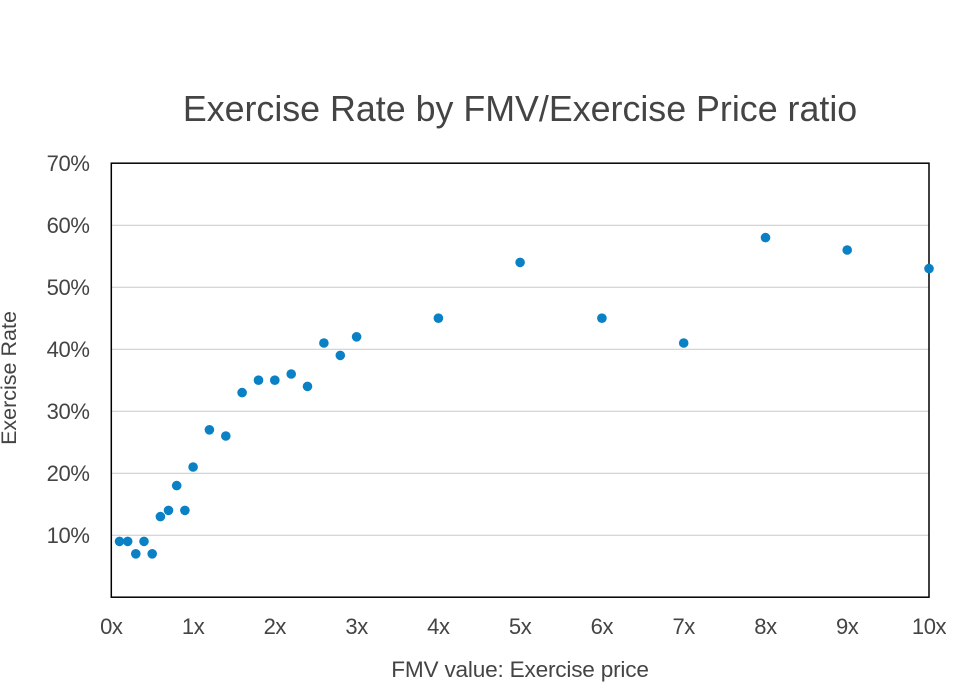  Describe the element at coordinates (847, 626) in the screenshot. I see `svg-text: 9x` at that location.